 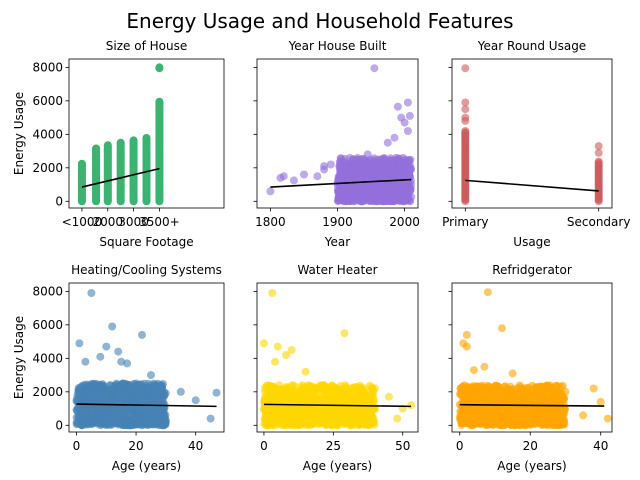 I want to click on y-tick-label: 0, so click(x=59, y=201).